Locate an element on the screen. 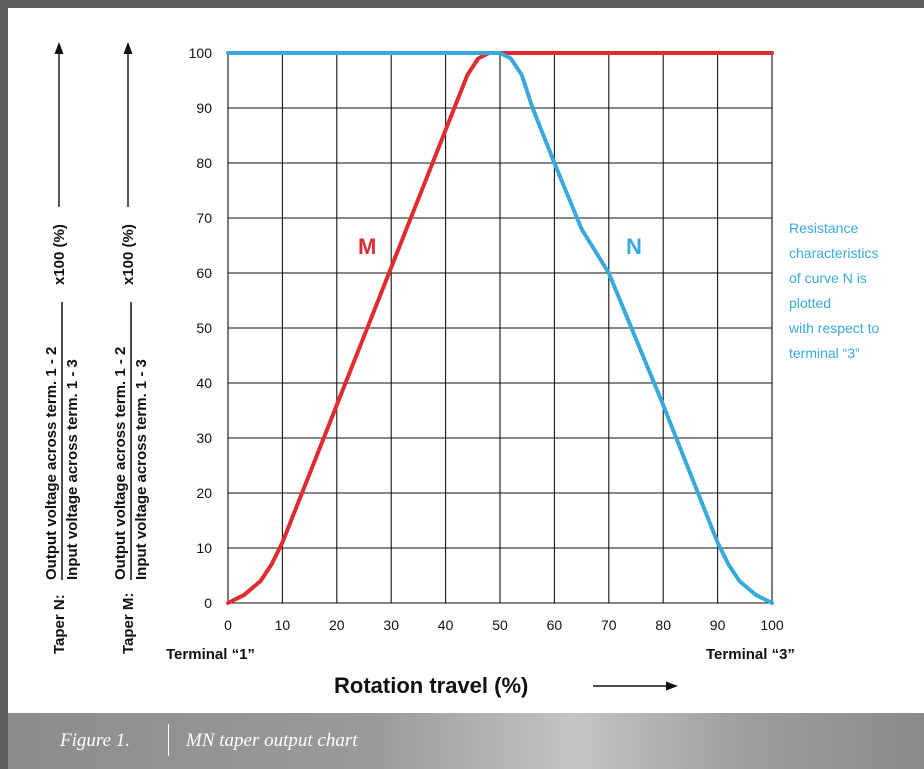 The image size is (924, 769). y-tick-label: 0 is located at coordinates (208, 603).